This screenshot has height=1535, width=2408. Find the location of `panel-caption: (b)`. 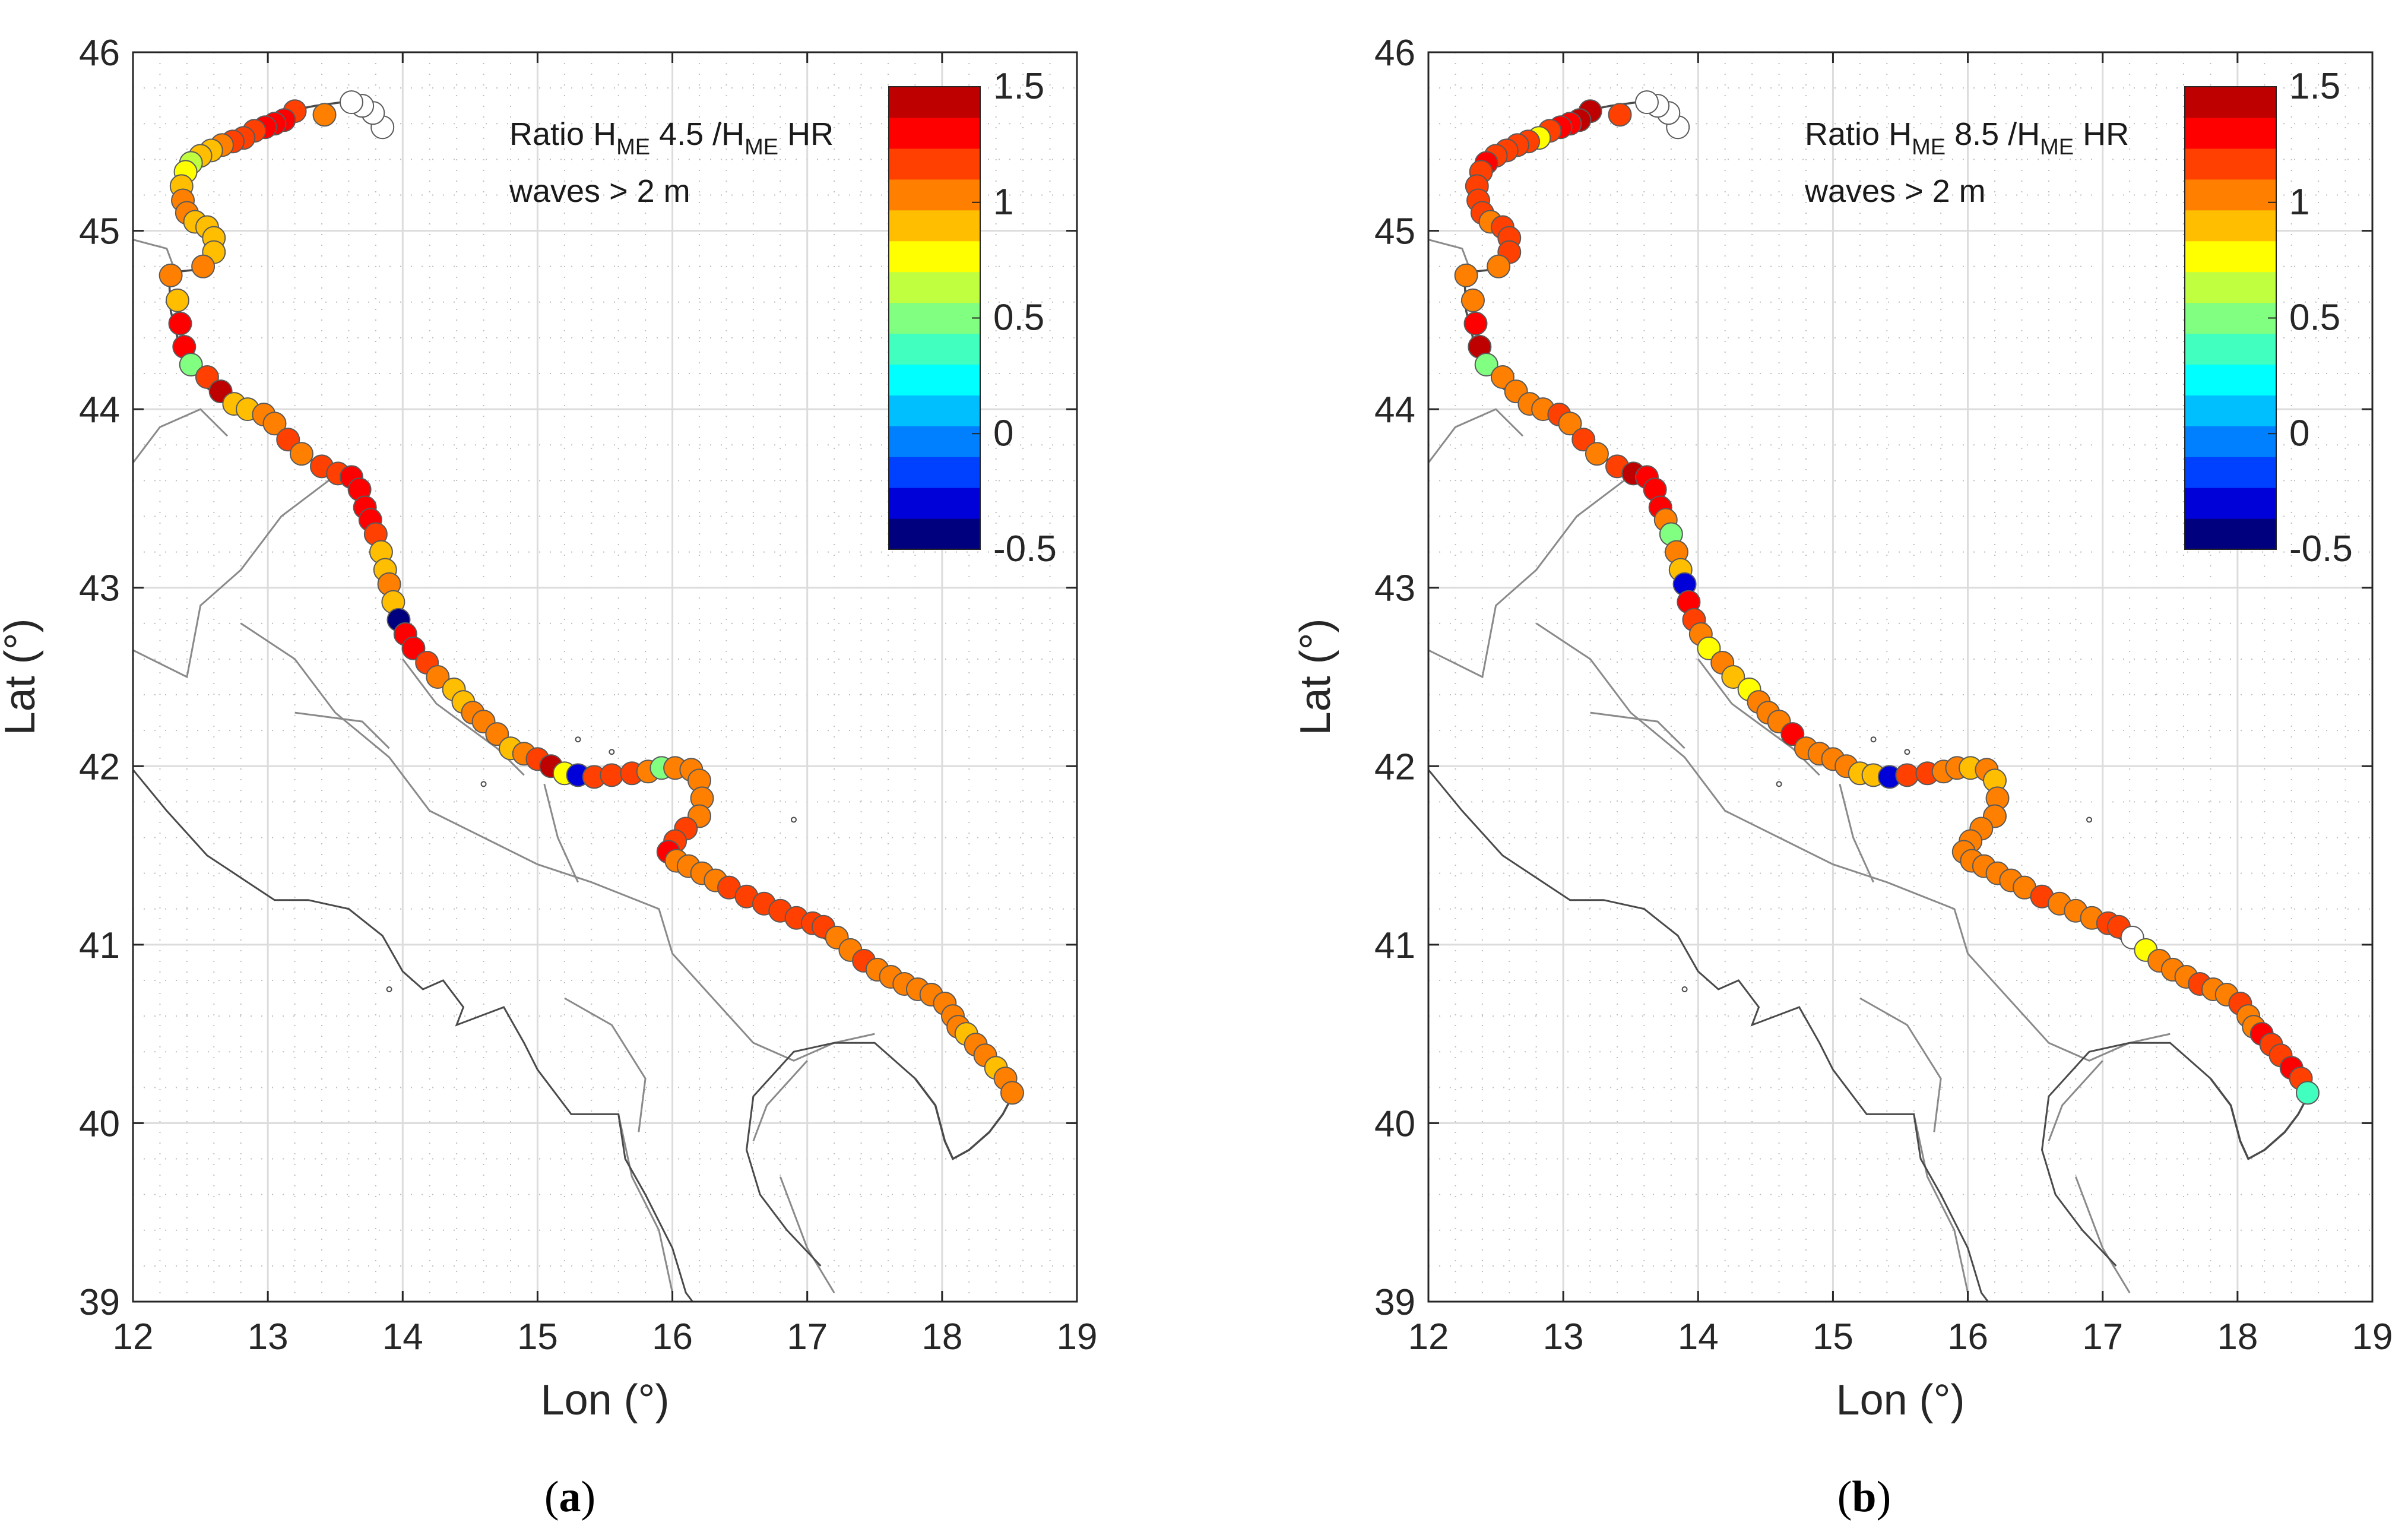

panel-caption: (b) is located at coordinates (1864, 1497).